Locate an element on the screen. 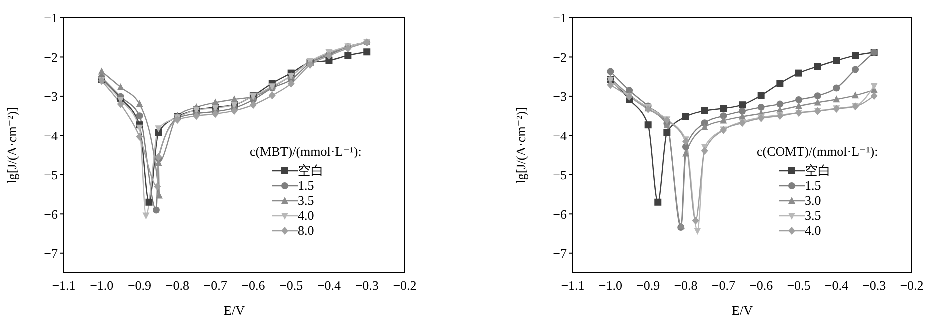  x-tick-label: −0.7 is located at coordinates (216, 286).